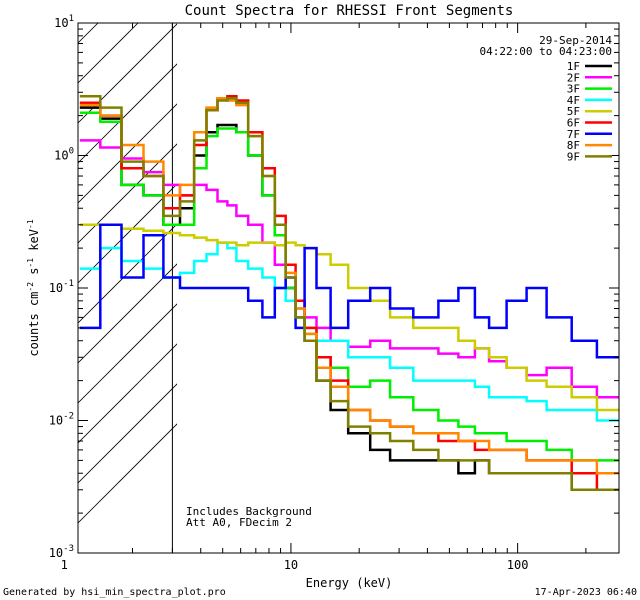 This screenshot has width=640, height=600. Describe the element at coordinates (291, 565) in the screenshot. I see `x-tick-label: 10` at that location.